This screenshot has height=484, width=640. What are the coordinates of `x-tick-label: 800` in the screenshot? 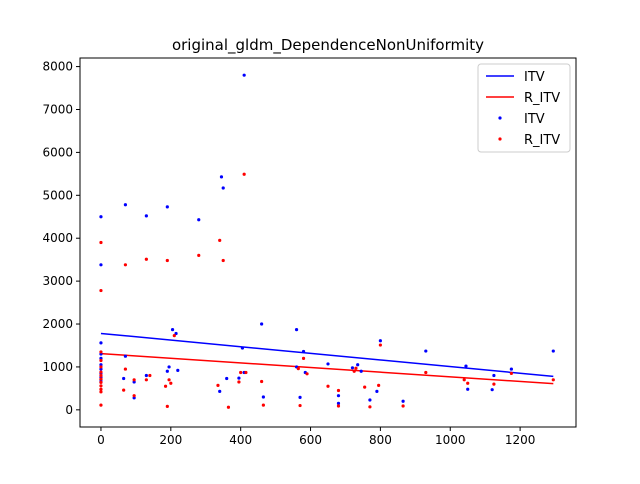 It's located at (380, 440).